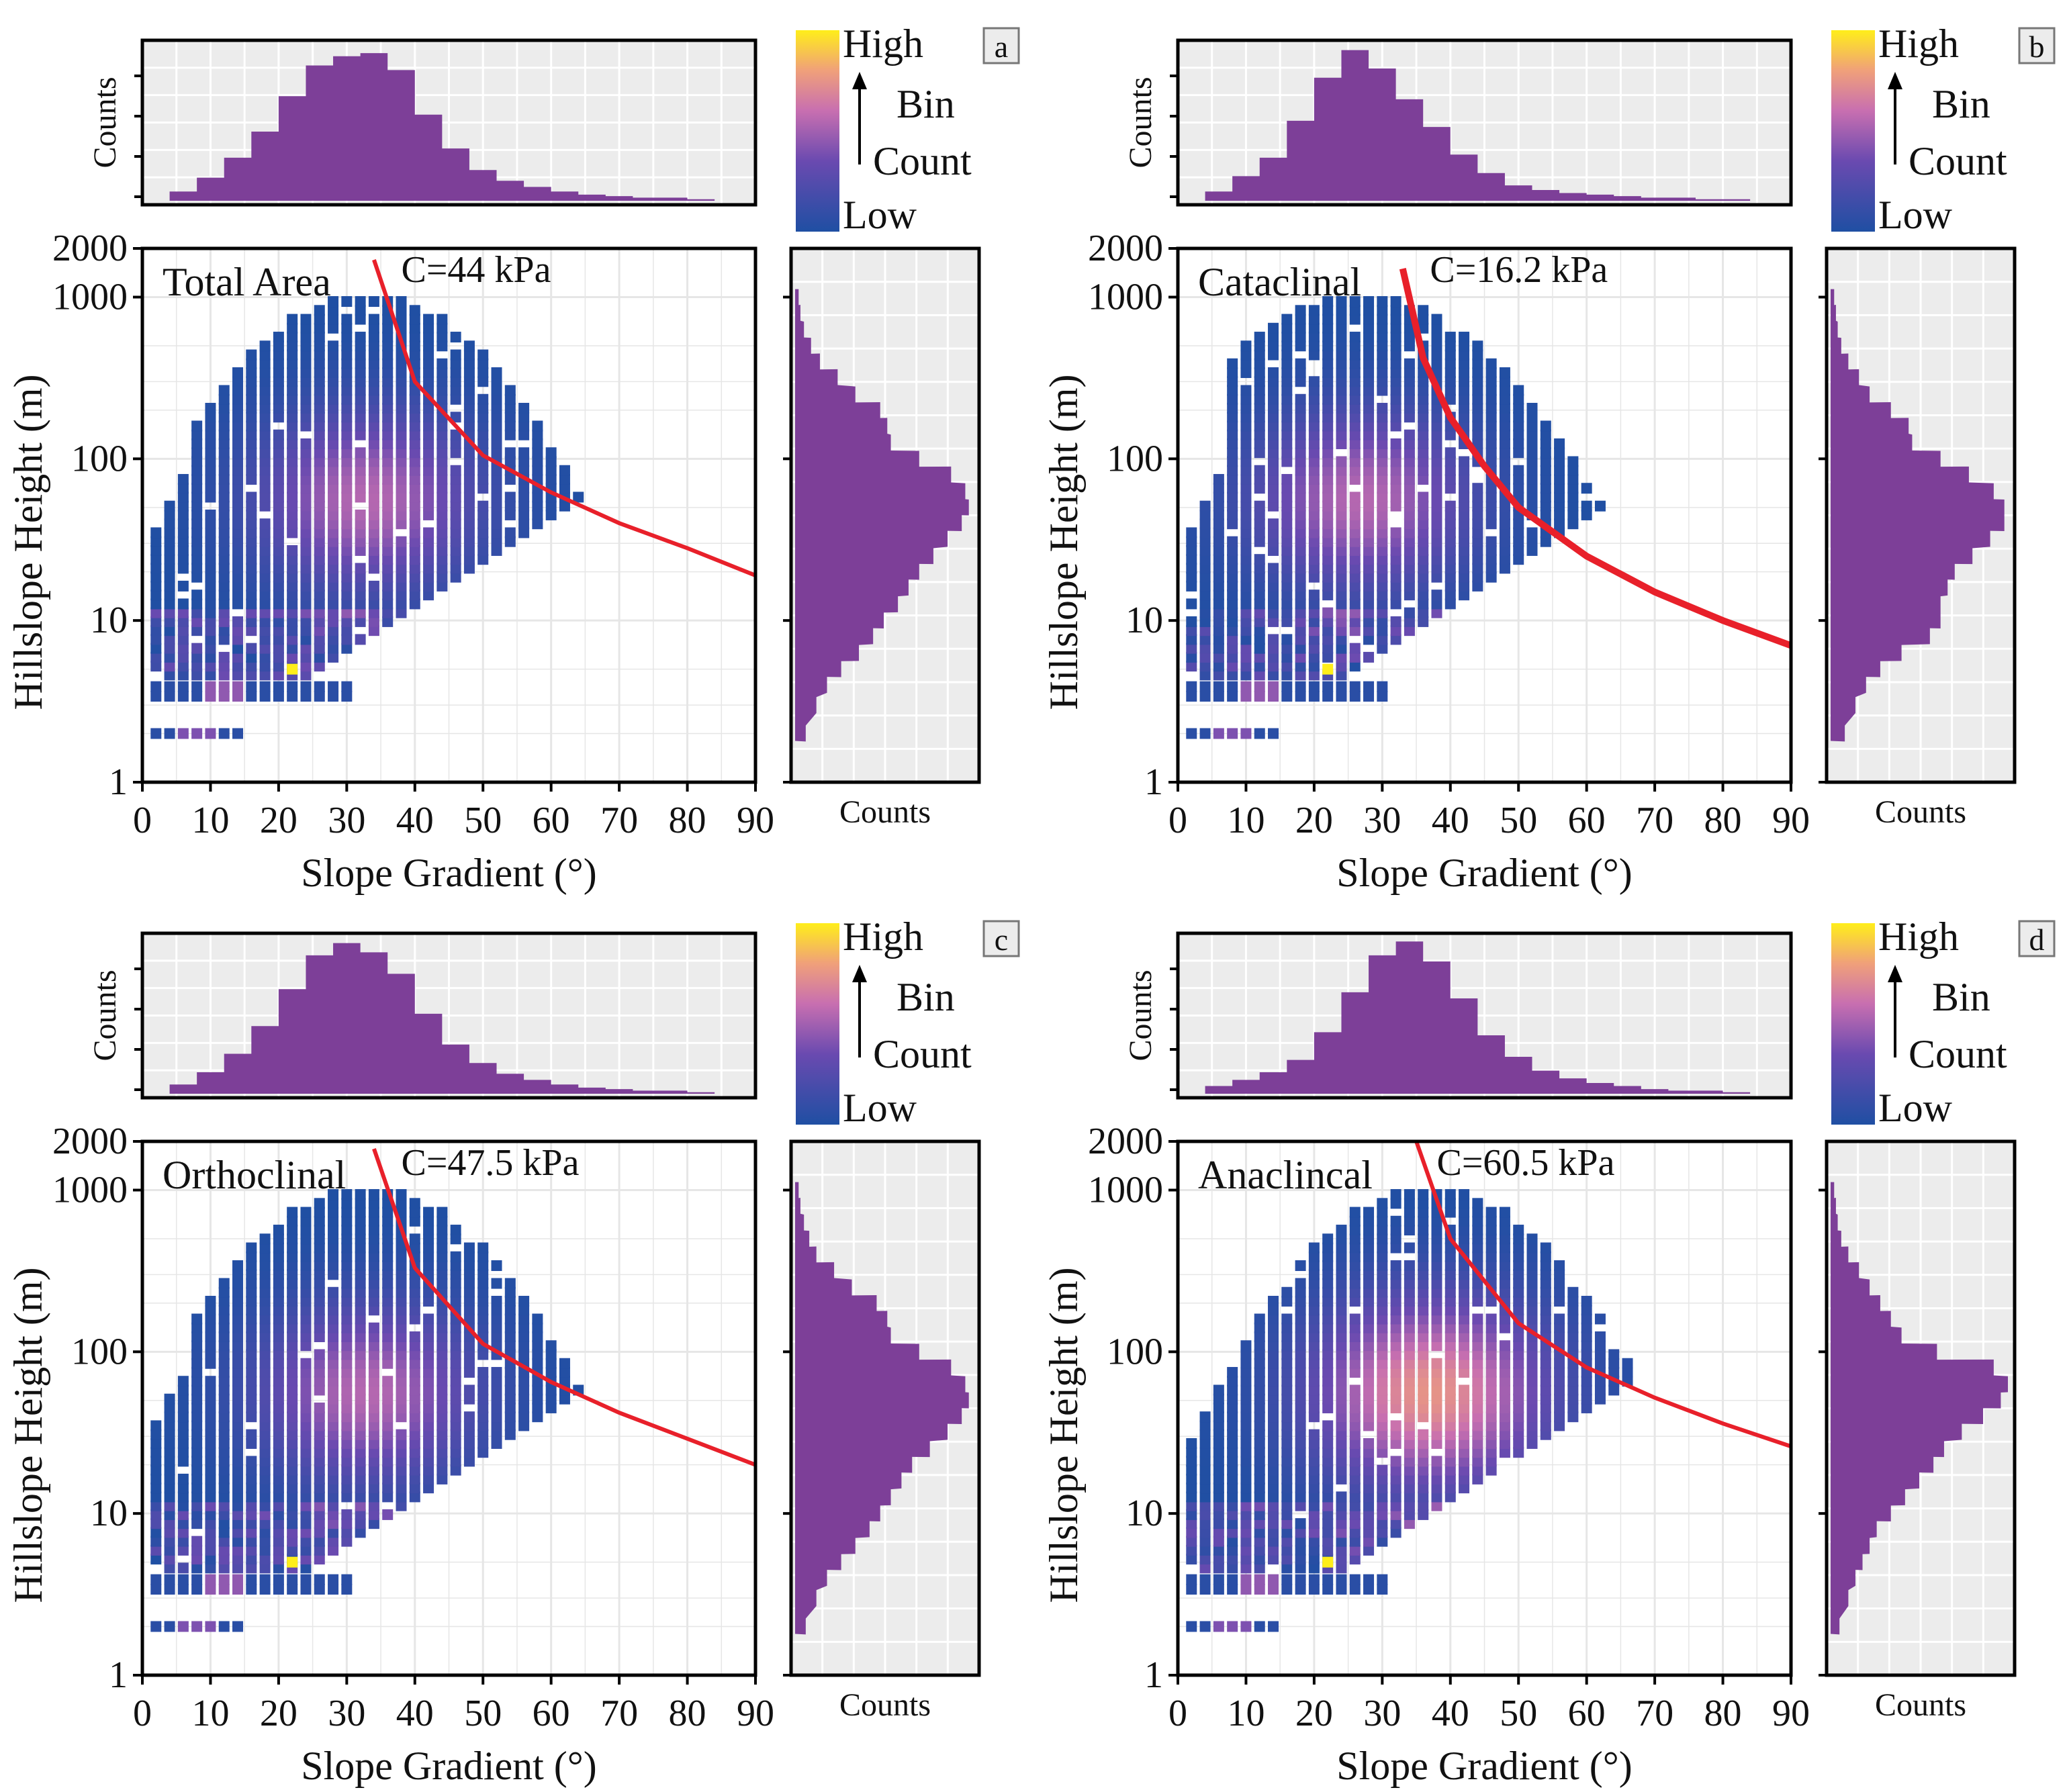 The width and height of the screenshot is (2067, 1792). I want to click on panel-letter-box, so click(1001, 938).